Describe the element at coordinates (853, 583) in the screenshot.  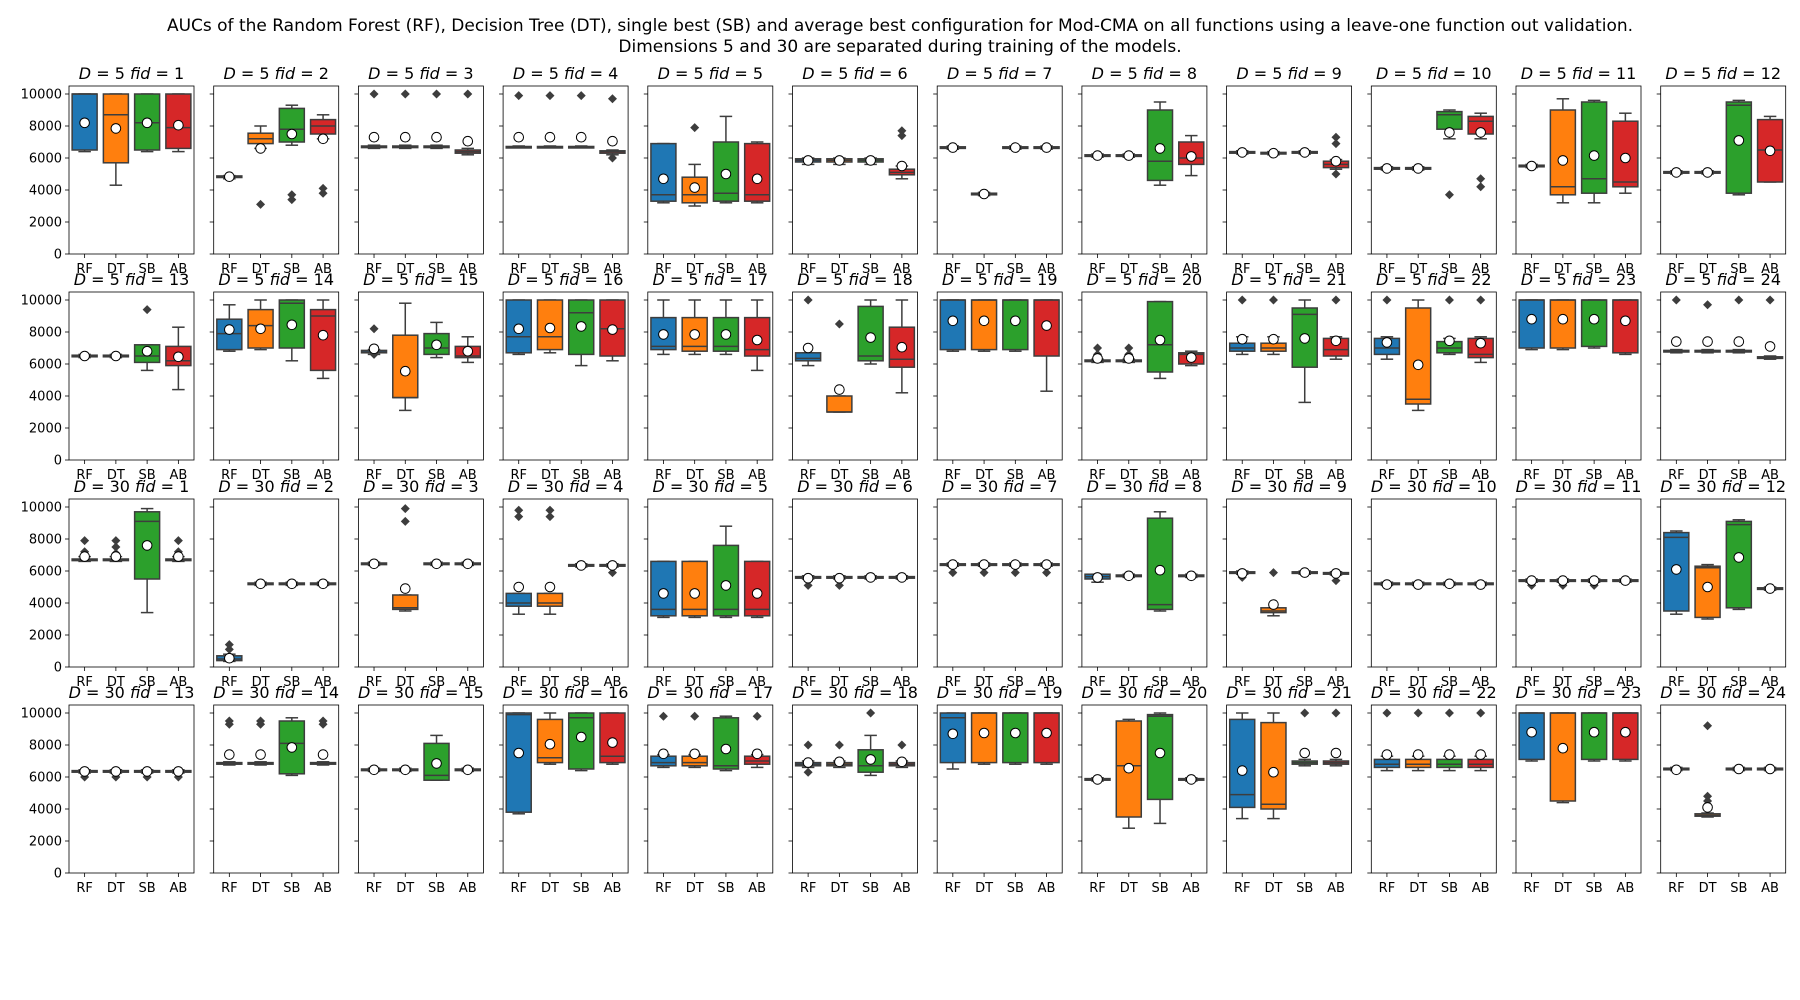
I see `panel-d30-f6: D = 30 fid = 6 RF DT SB AB` at that location.